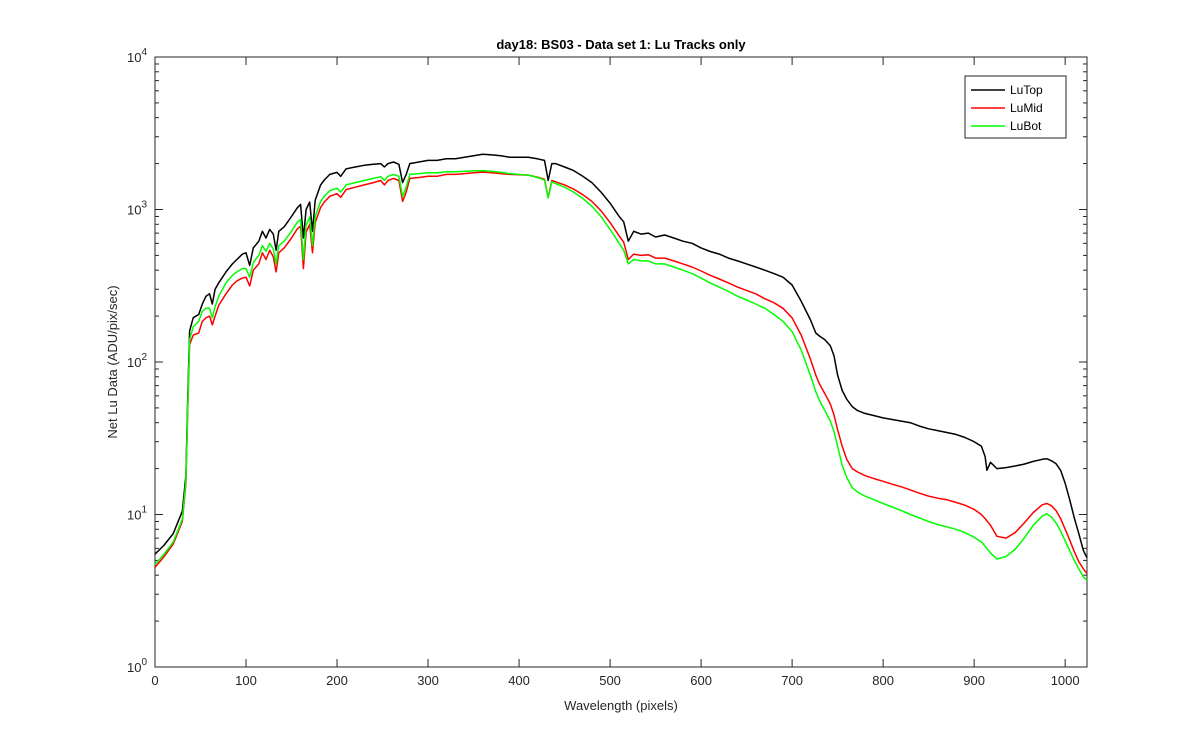  Describe the element at coordinates (621, 44) in the screenshot. I see `chart-title: day18: BS03 - Data set 1: Lu Tracks only` at that location.